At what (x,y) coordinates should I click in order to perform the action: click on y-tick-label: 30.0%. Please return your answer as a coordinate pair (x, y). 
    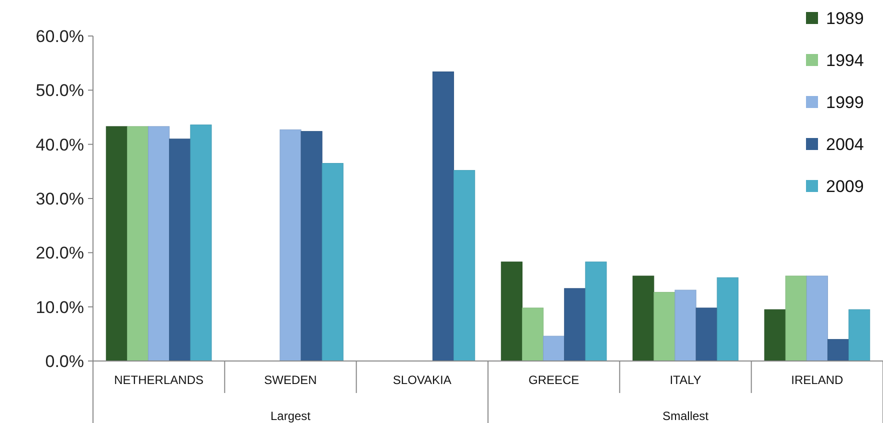
    Looking at the image, I should click on (60, 198).